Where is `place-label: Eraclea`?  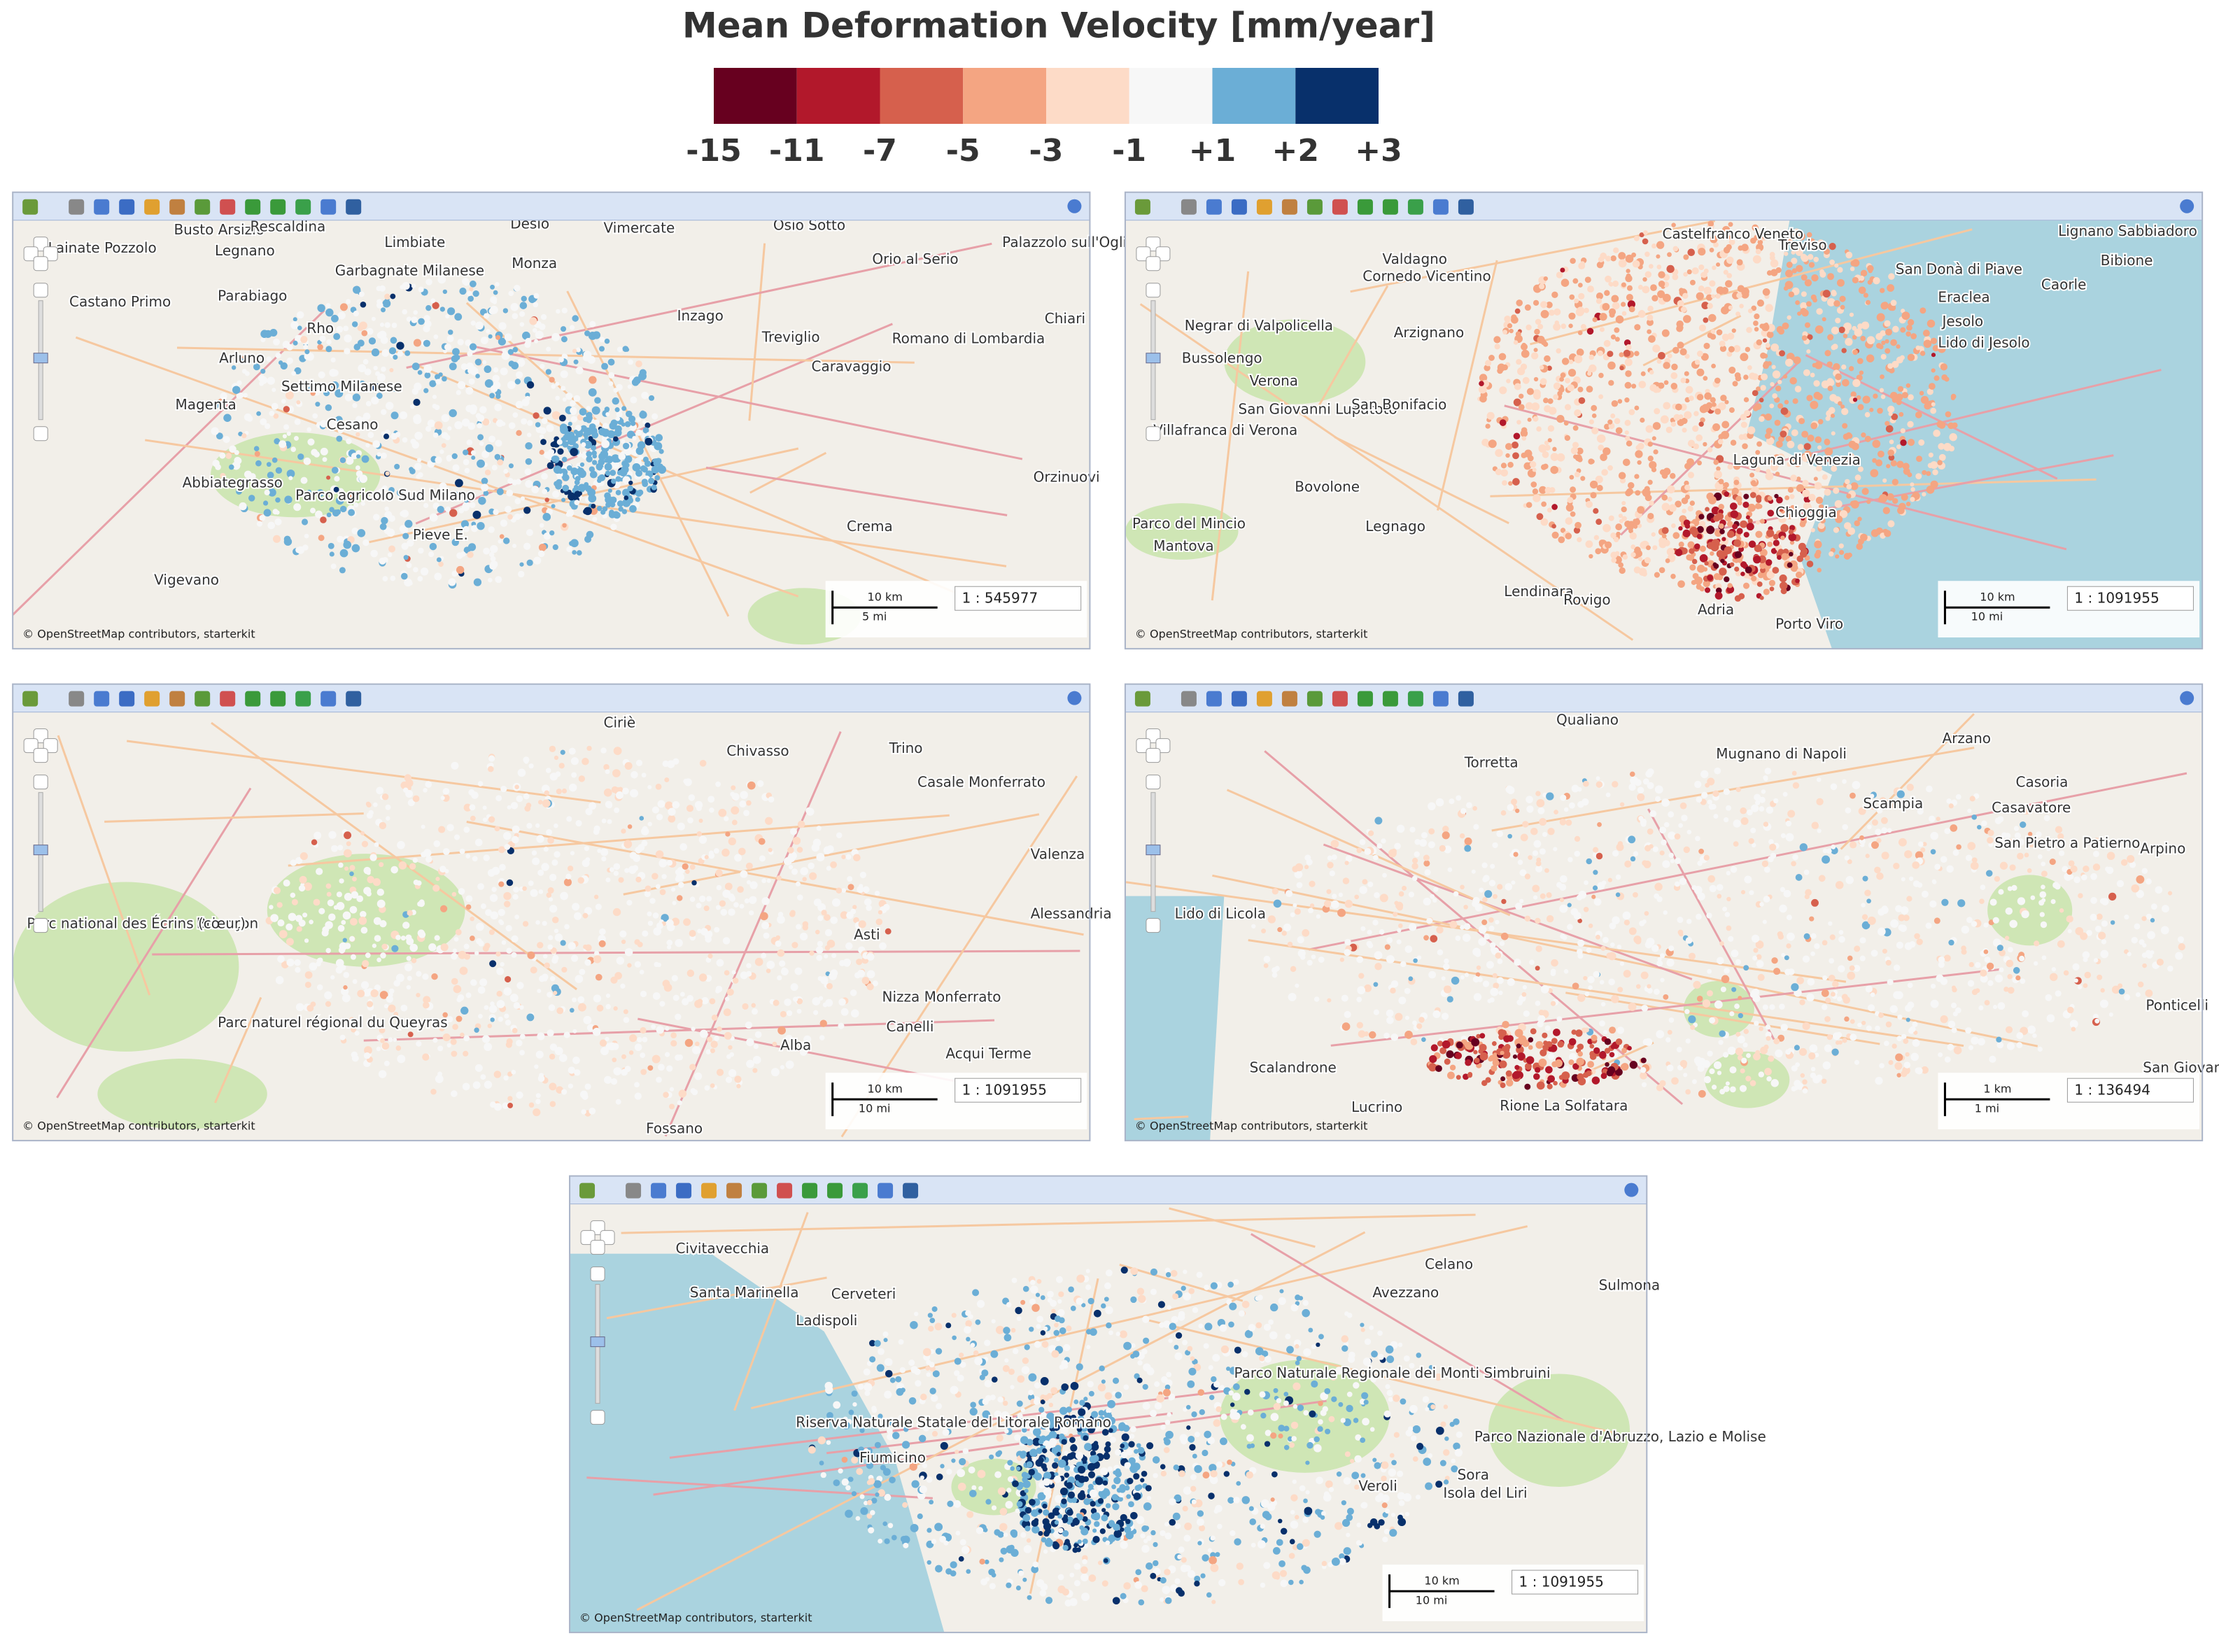 place-label: Eraclea is located at coordinates (1963, 297).